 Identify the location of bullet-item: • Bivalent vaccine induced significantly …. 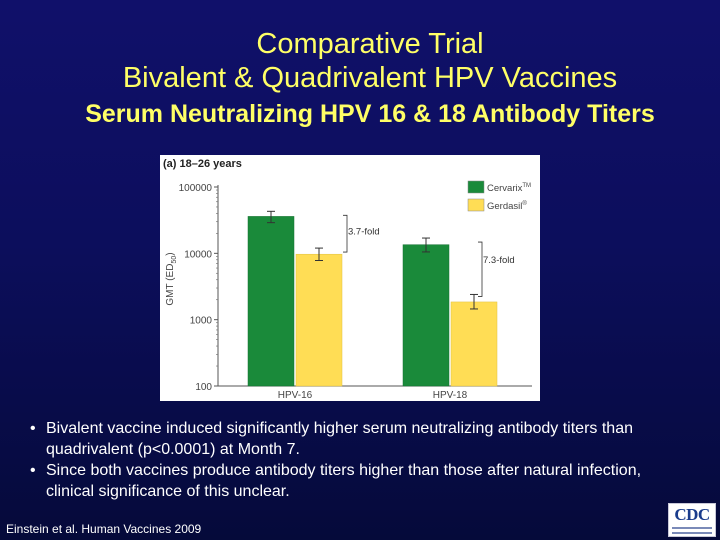
(360, 439).